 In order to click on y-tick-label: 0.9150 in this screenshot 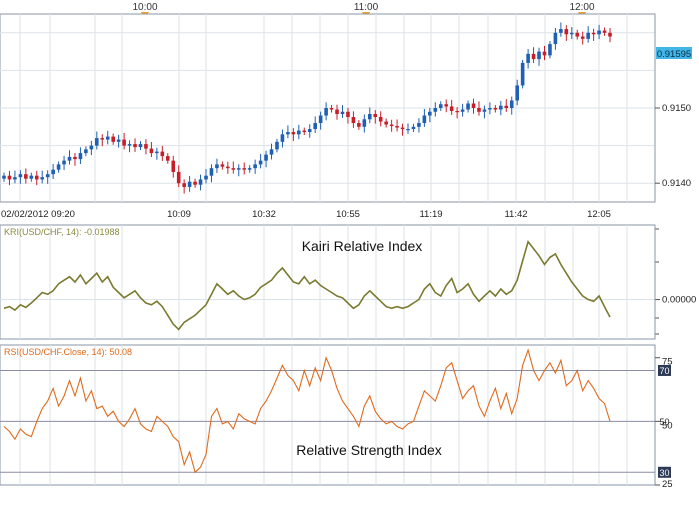, I will do `click(676, 108)`.